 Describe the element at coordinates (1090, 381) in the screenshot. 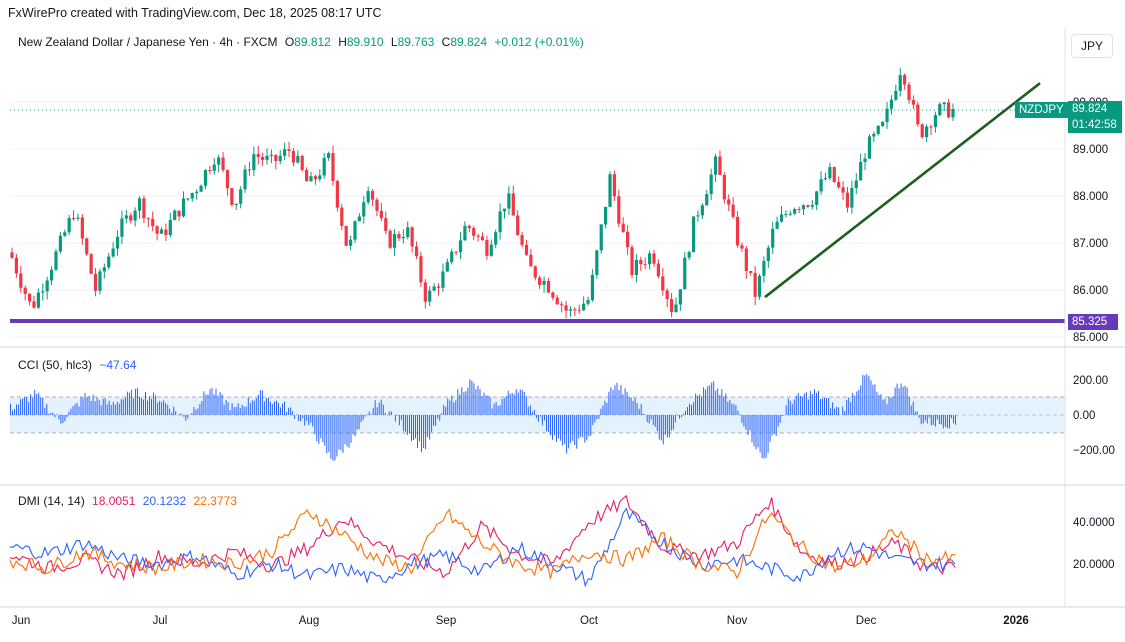

I see `cci-tick-label: 200.00` at that location.